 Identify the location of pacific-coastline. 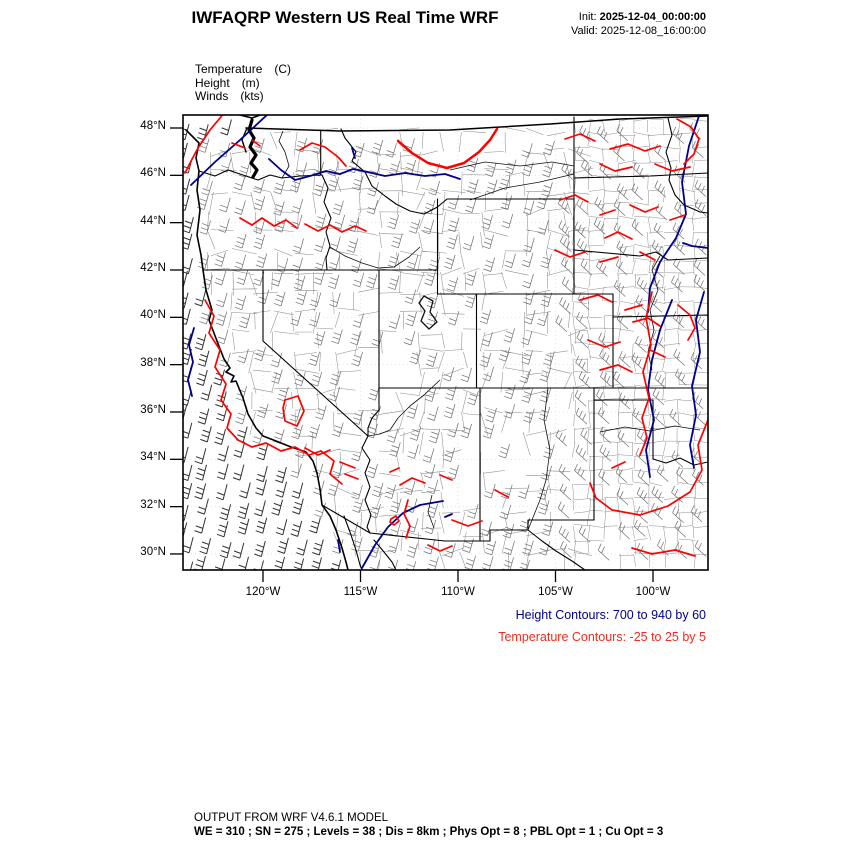
(267, 349).